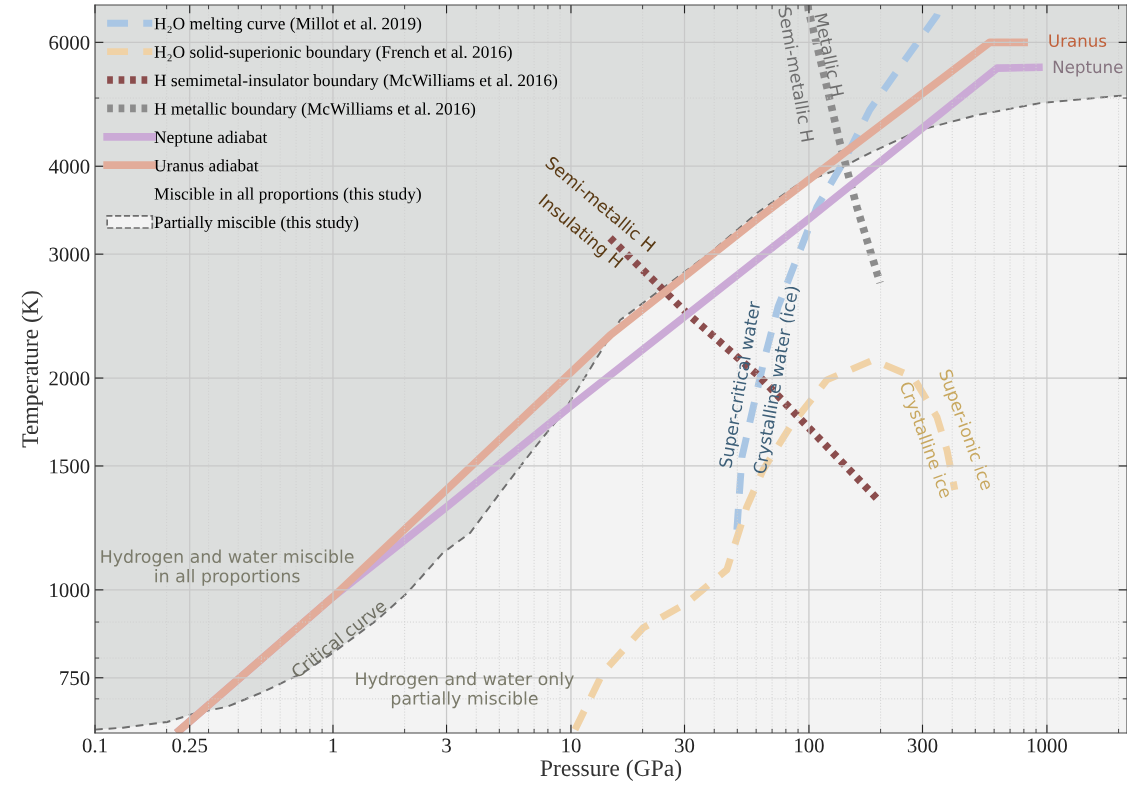  Describe the element at coordinates (69, 166) in the screenshot. I see `y-tick-label: 4000` at that location.